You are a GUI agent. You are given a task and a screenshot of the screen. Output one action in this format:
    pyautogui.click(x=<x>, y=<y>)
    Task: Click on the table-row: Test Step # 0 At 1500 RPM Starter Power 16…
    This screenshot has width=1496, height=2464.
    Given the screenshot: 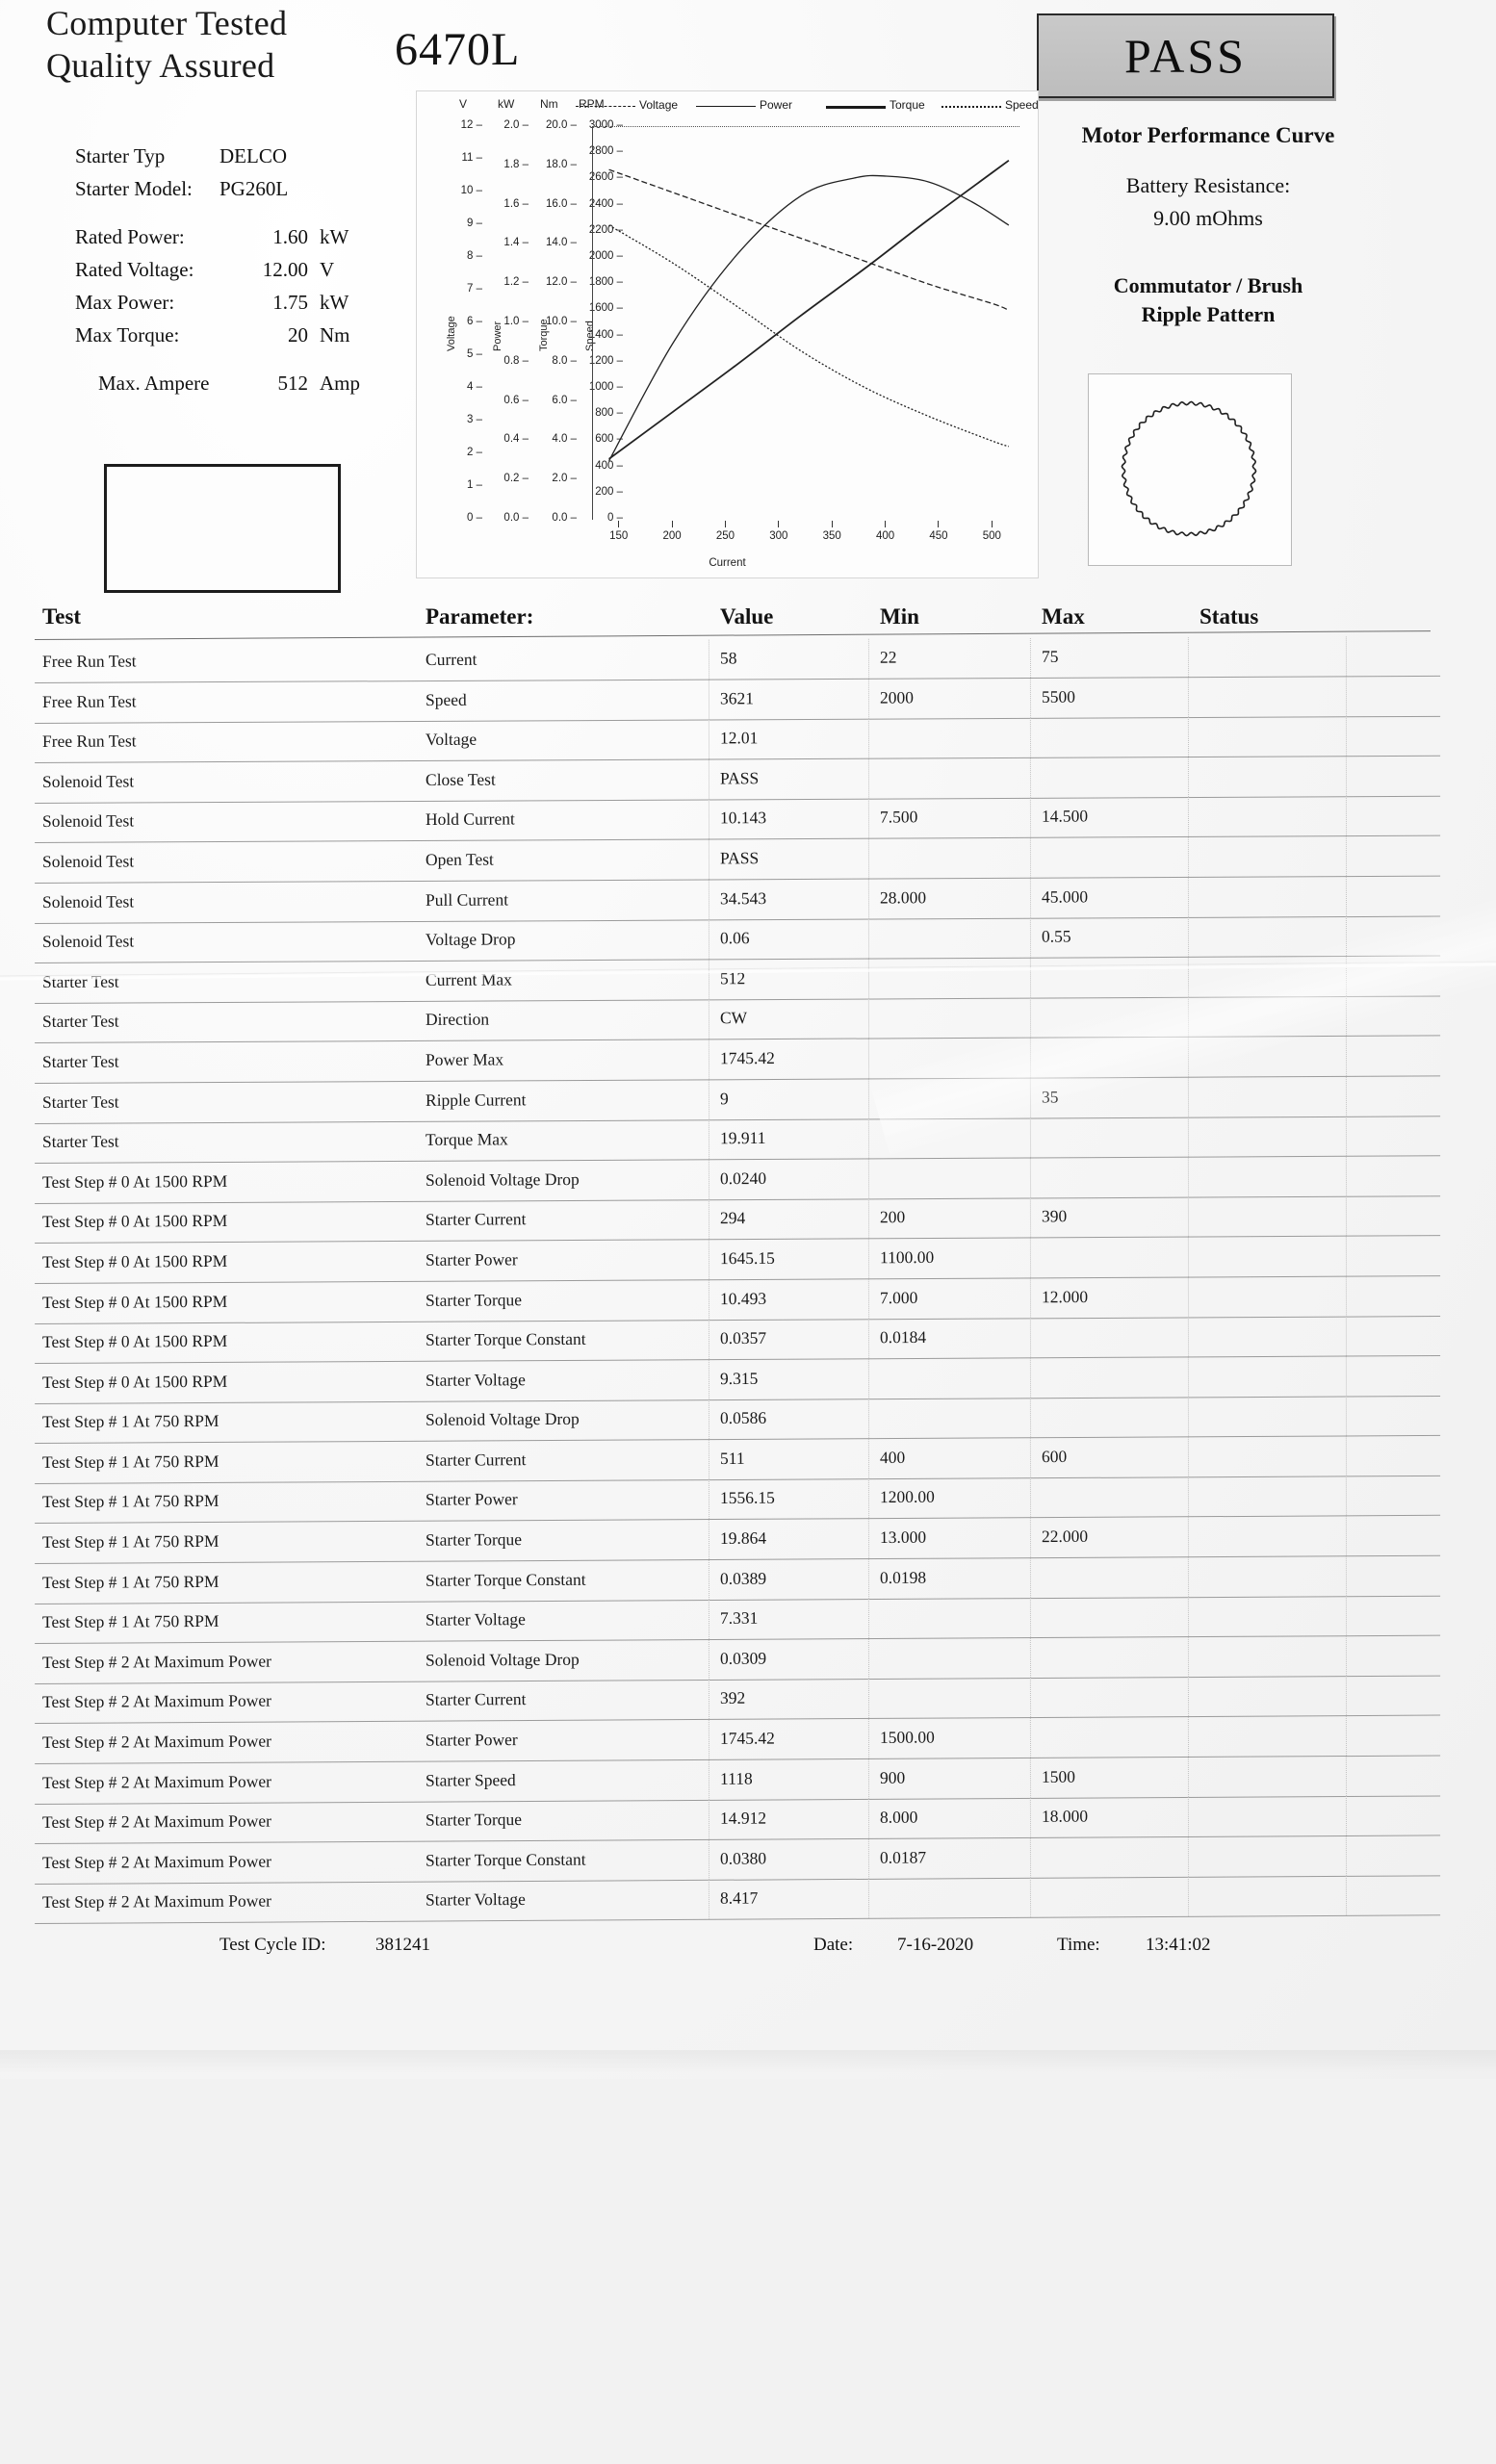 What is the action you would take?
    pyautogui.click(x=737, y=1260)
    